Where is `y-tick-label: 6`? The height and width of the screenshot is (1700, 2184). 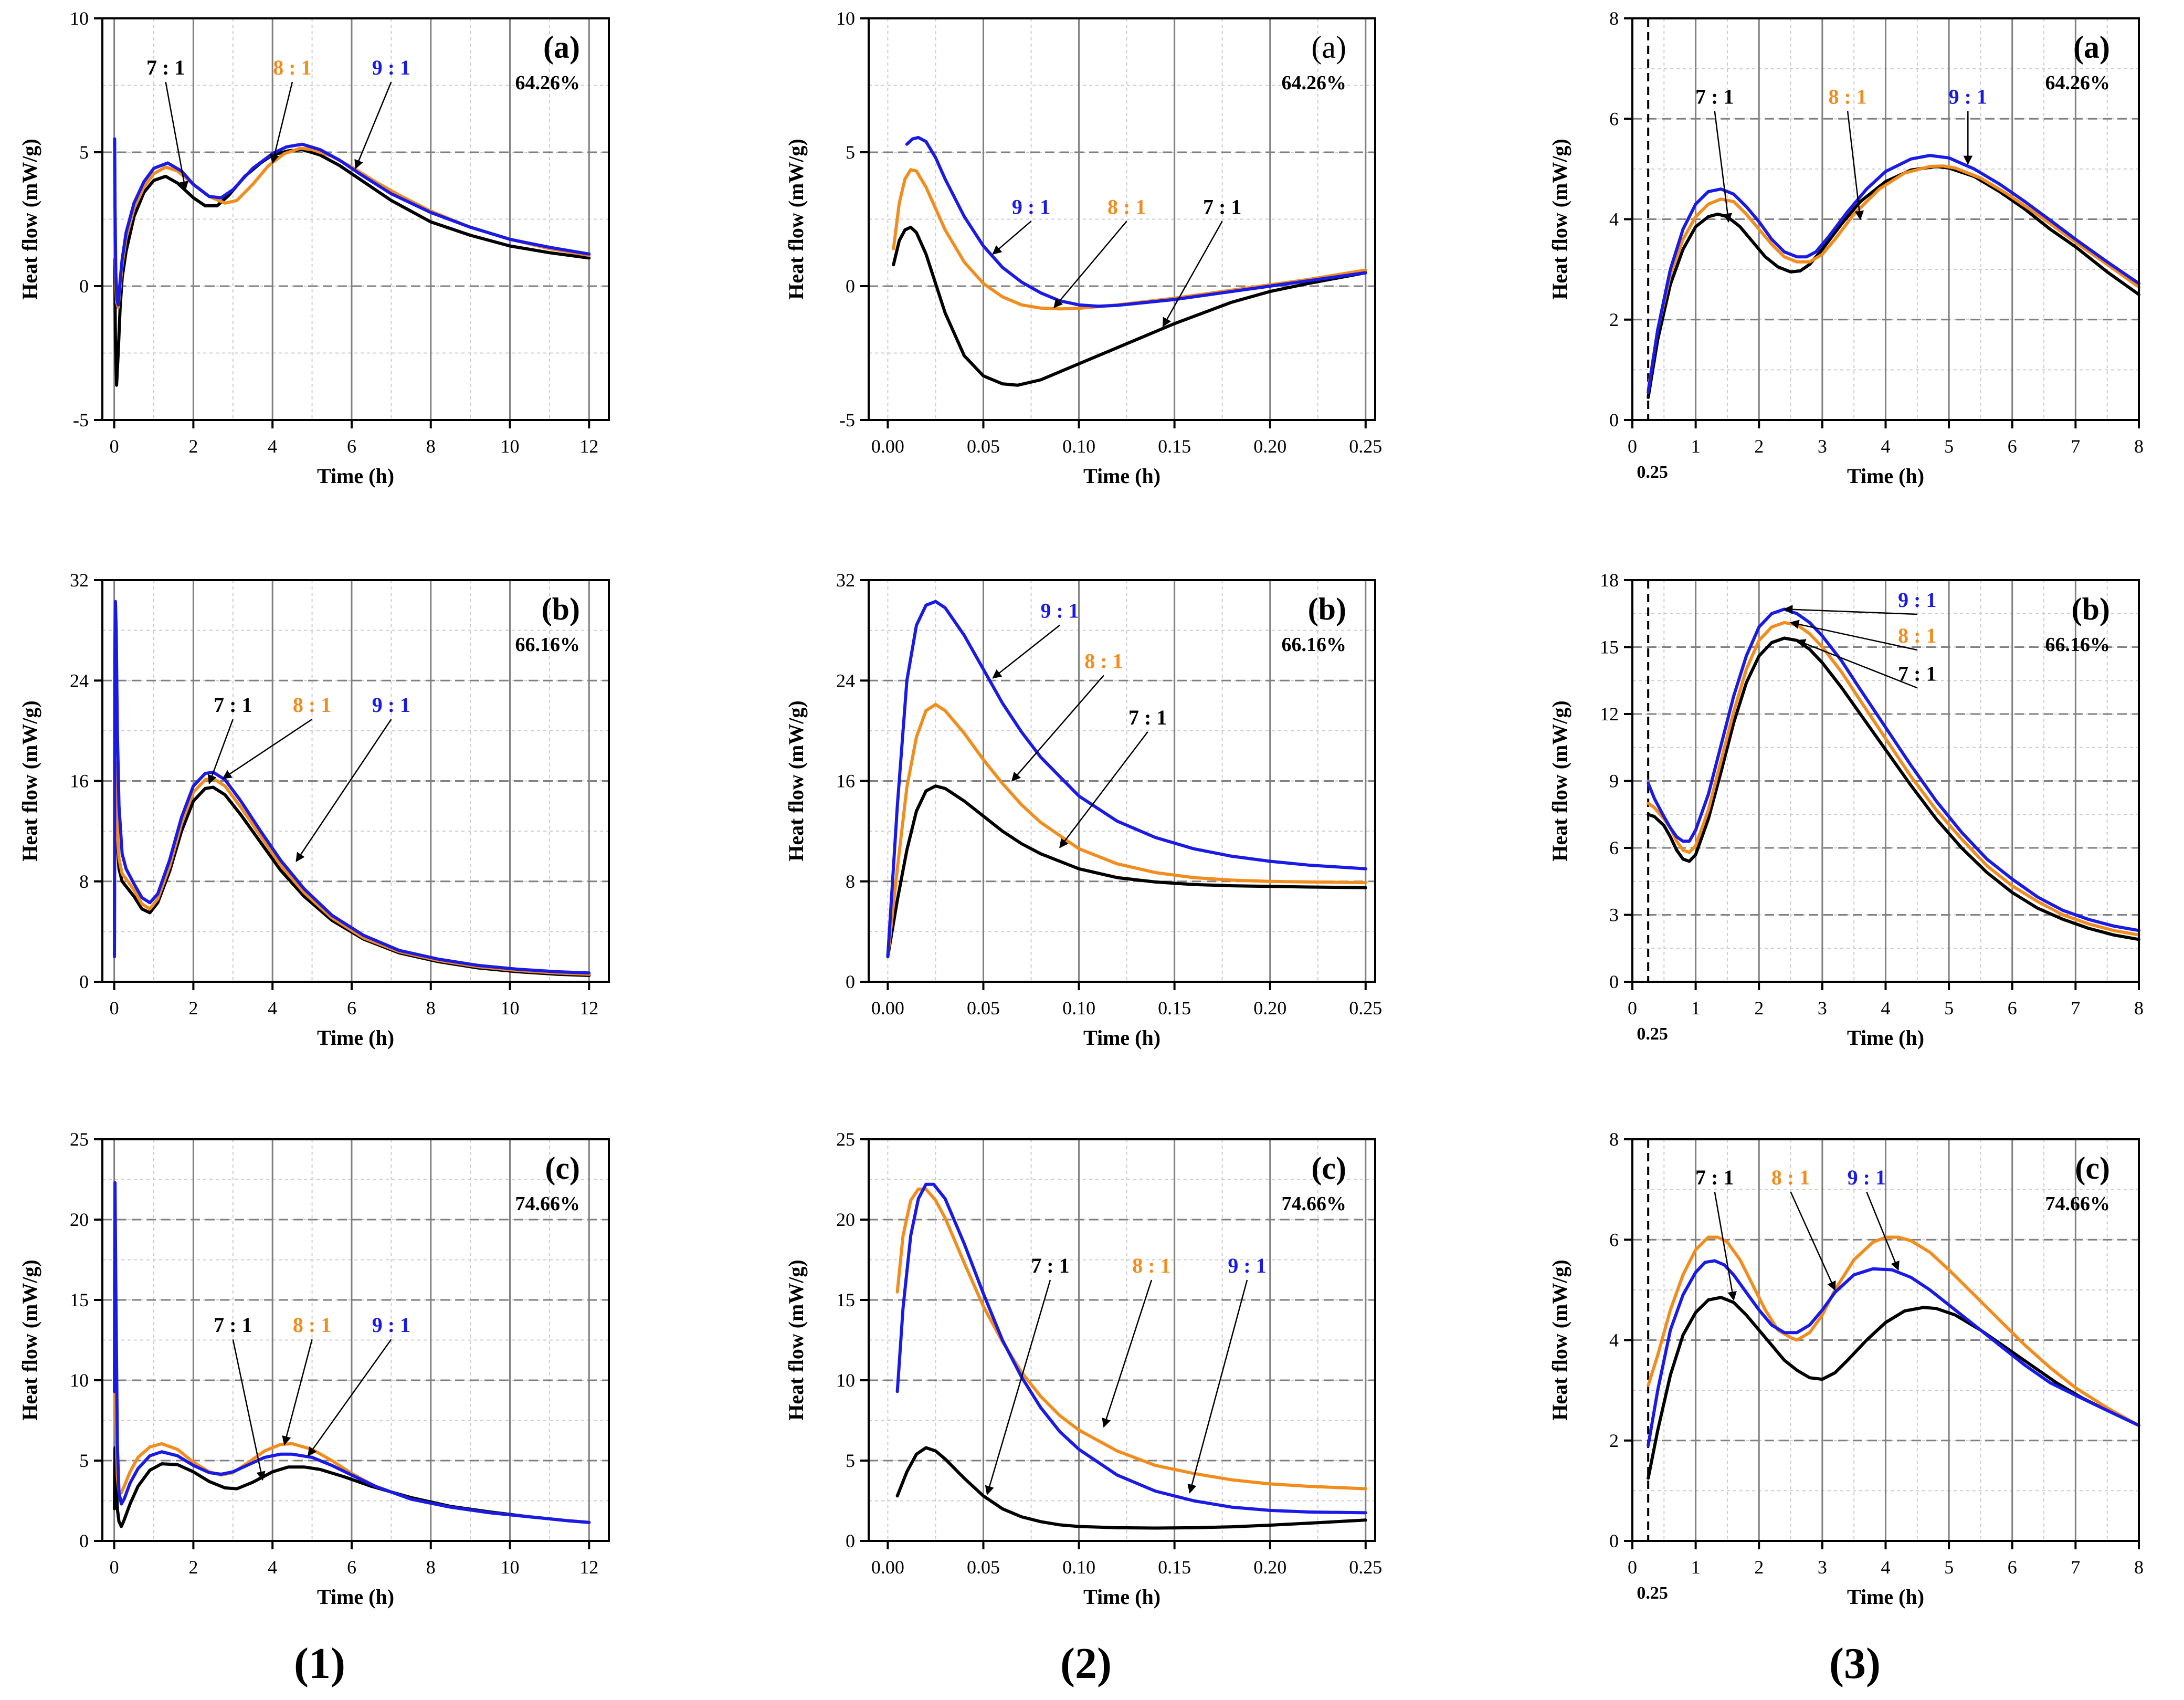 y-tick-label: 6 is located at coordinates (1614, 118).